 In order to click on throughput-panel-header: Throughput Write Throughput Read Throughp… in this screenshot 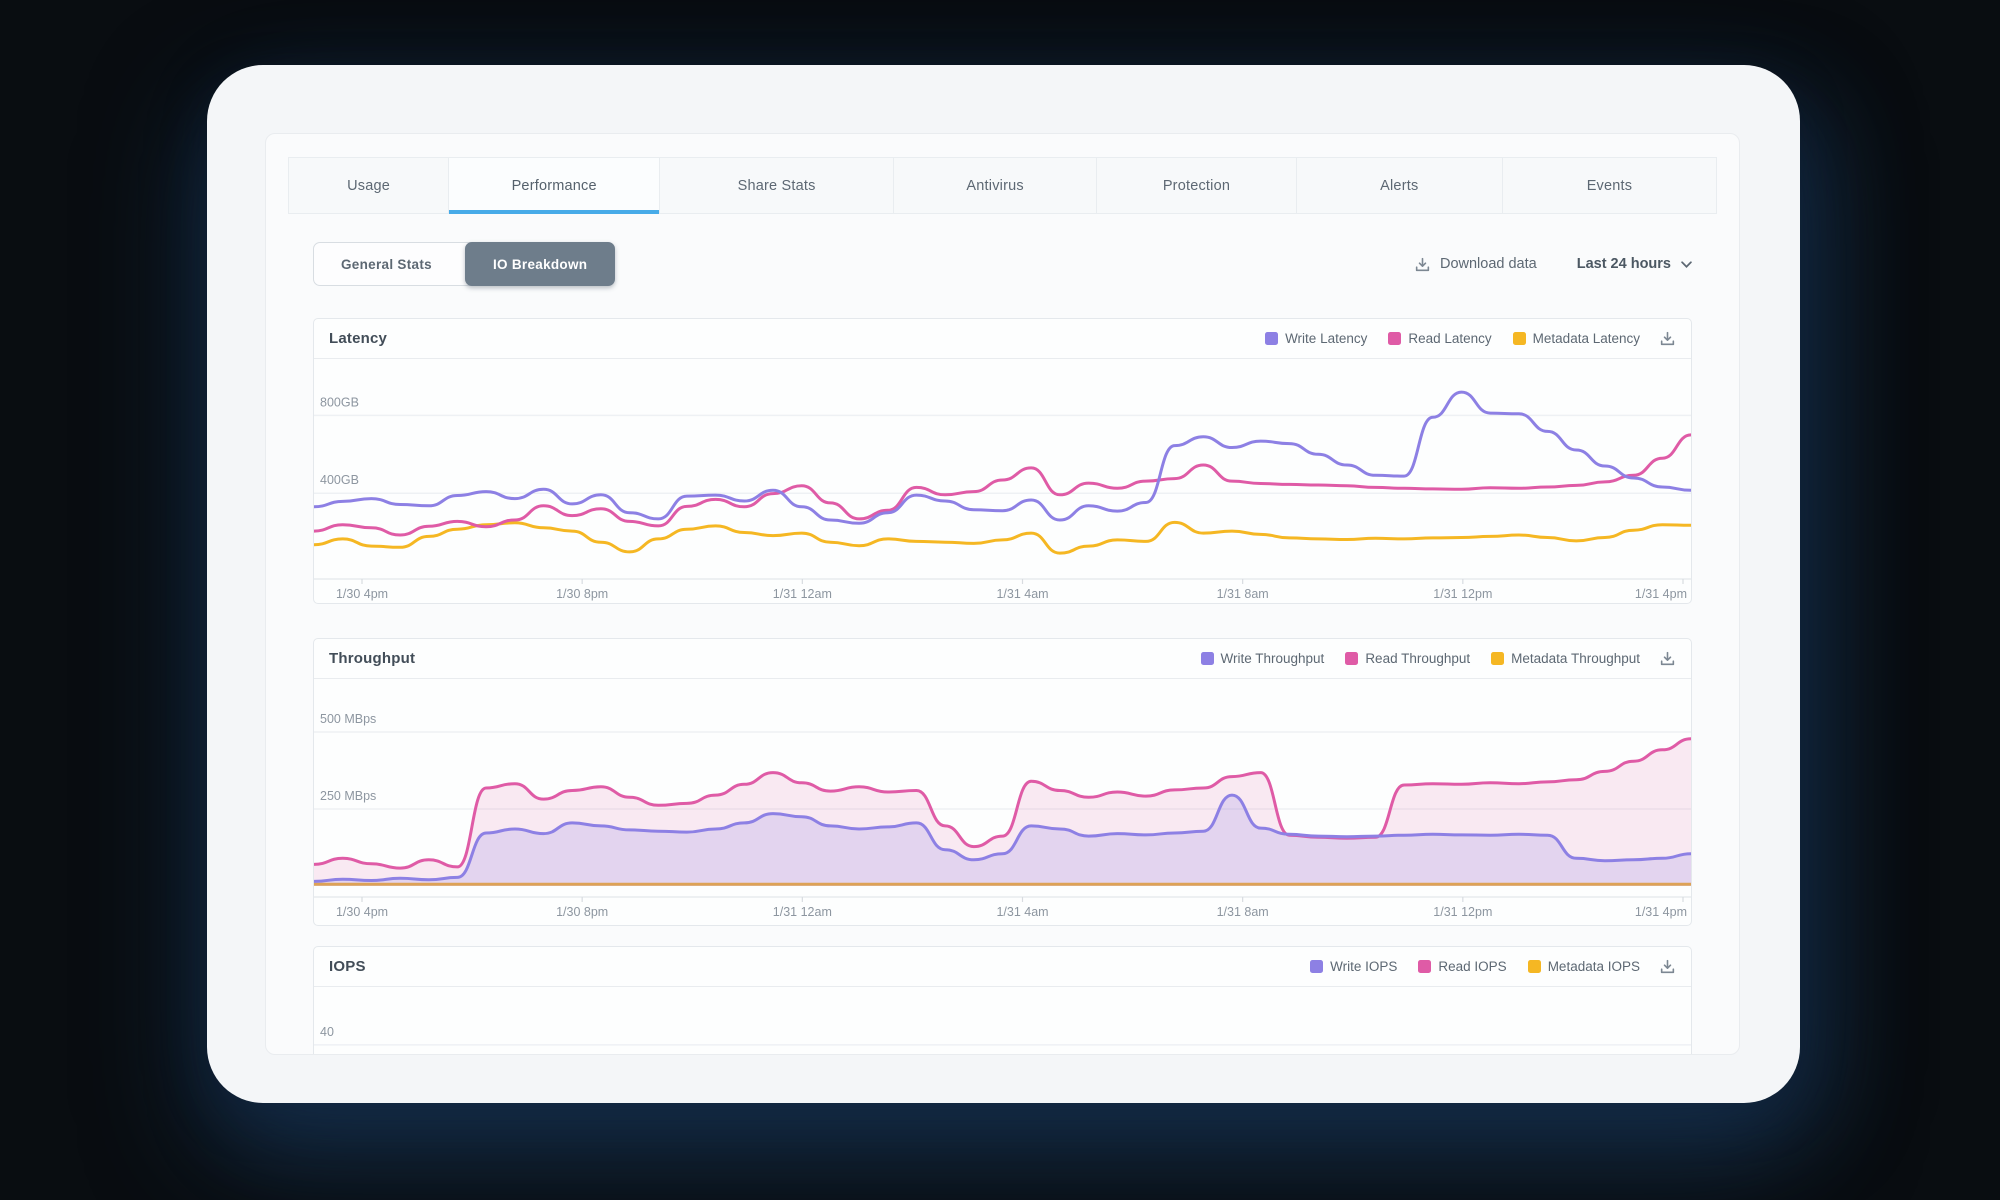, I will do `click(1002, 659)`.